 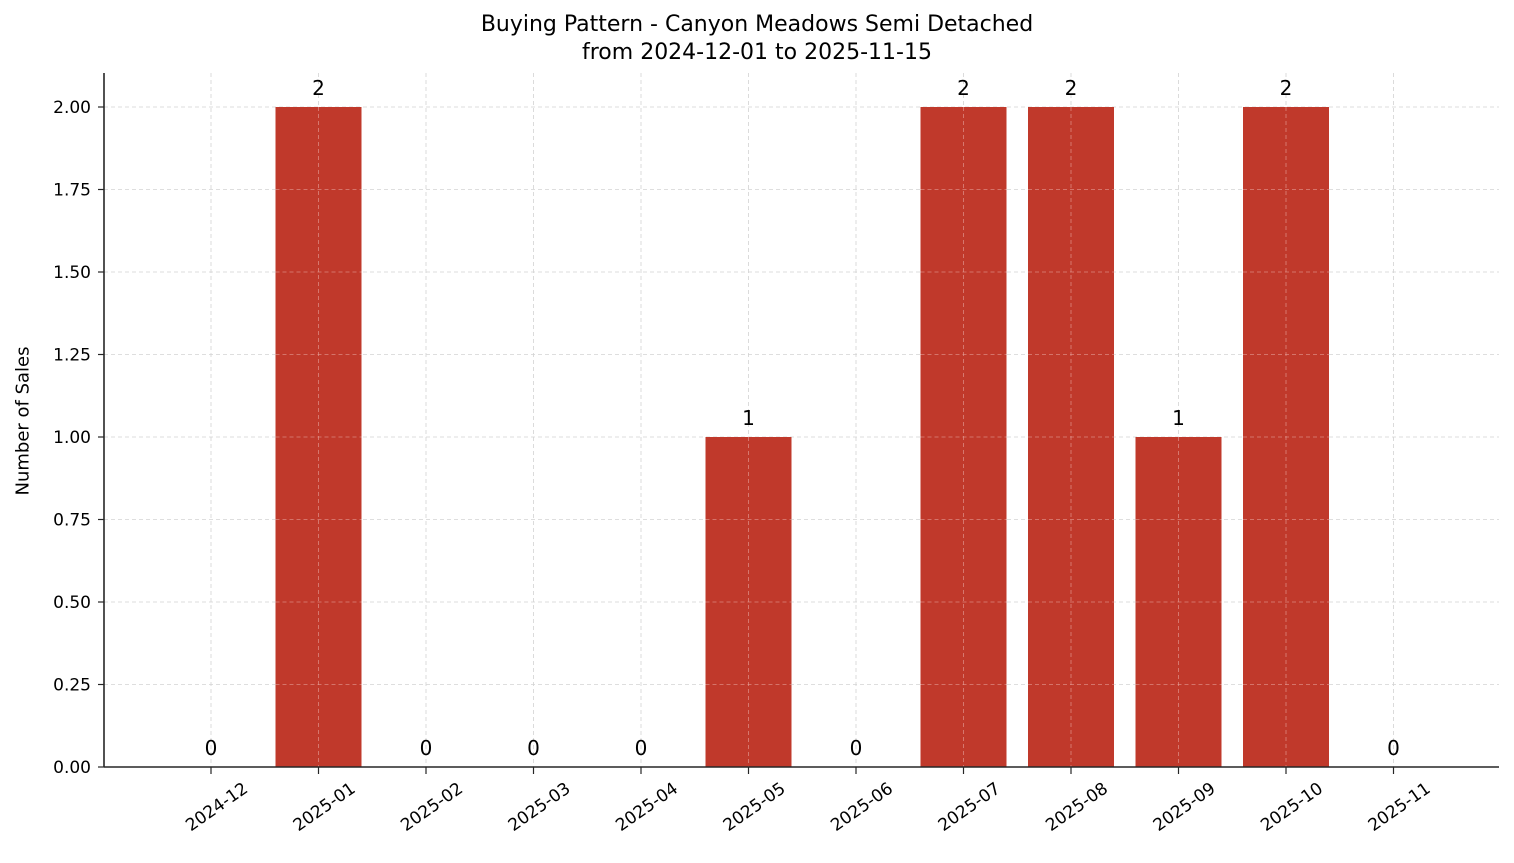 What do you see at coordinates (72, 191) in the screenshot?
I see `y-tick-label: 1.75` at bounding box center [72, 191].